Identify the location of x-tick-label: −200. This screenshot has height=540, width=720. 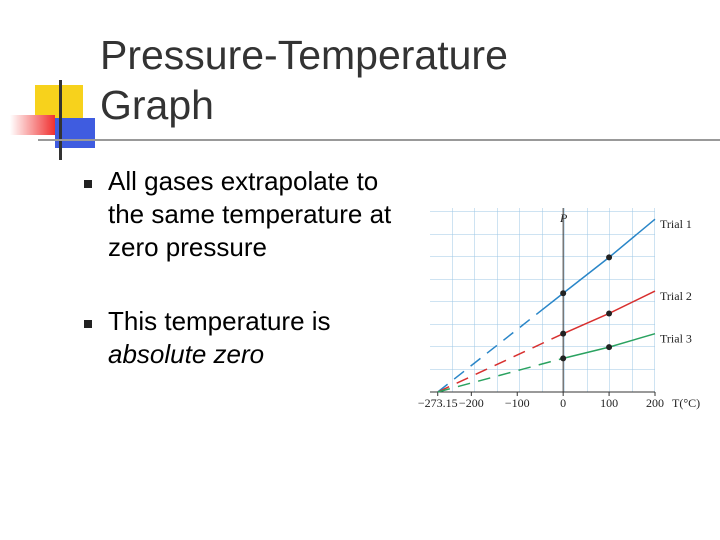
(471, 403).